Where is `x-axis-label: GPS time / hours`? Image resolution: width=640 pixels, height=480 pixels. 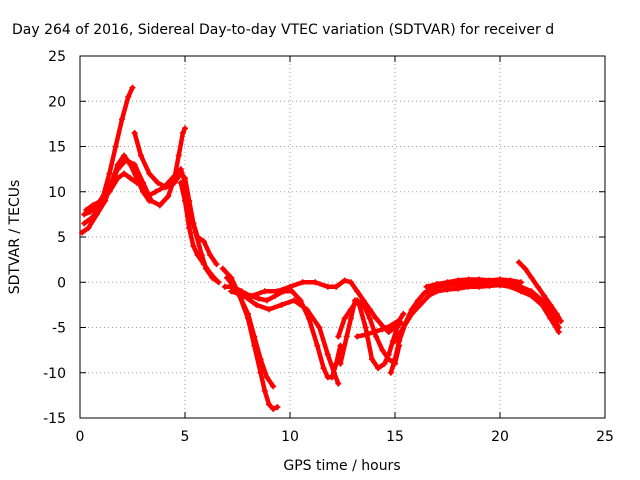
x-axis-label: GPS time / hours is located at coordinates (341, 466).